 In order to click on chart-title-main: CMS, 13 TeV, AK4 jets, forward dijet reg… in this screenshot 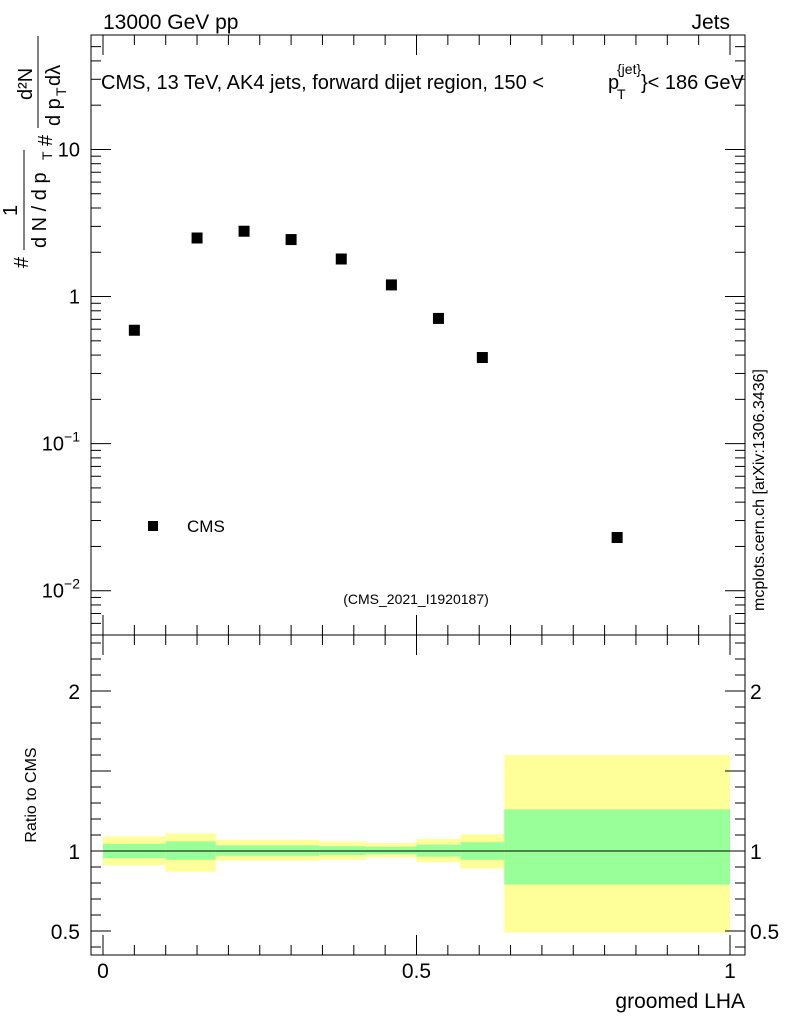, I will do `click(322, 83)`.